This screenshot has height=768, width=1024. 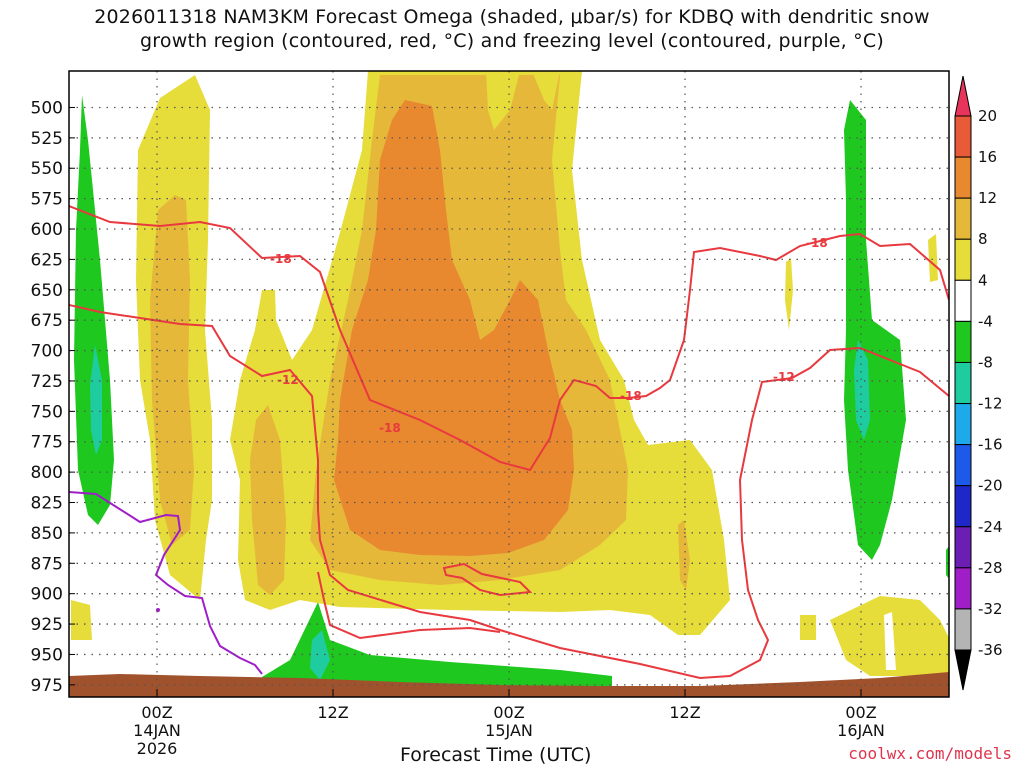 I want to click on contour-label-minus18-a: -18, so click(x=281, y=259).